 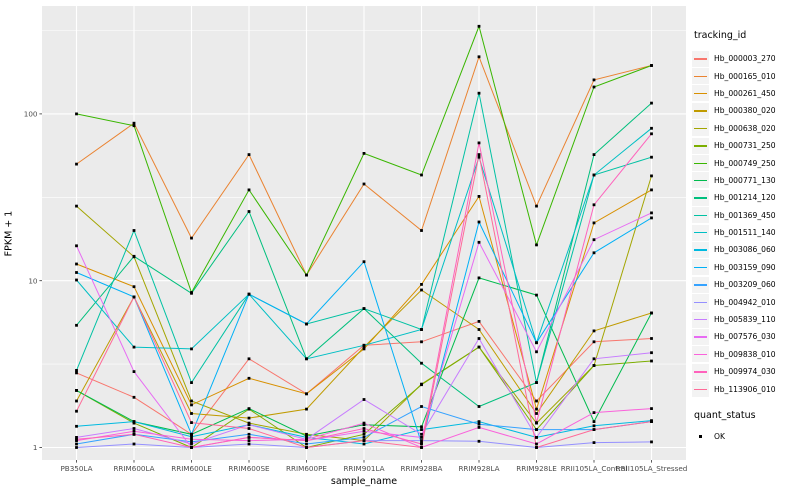 What do you see at coordinates (745, 198) in the screenshot?
I see `legend-item-label: Hb_001214_120` at bounding box center [745, 198].